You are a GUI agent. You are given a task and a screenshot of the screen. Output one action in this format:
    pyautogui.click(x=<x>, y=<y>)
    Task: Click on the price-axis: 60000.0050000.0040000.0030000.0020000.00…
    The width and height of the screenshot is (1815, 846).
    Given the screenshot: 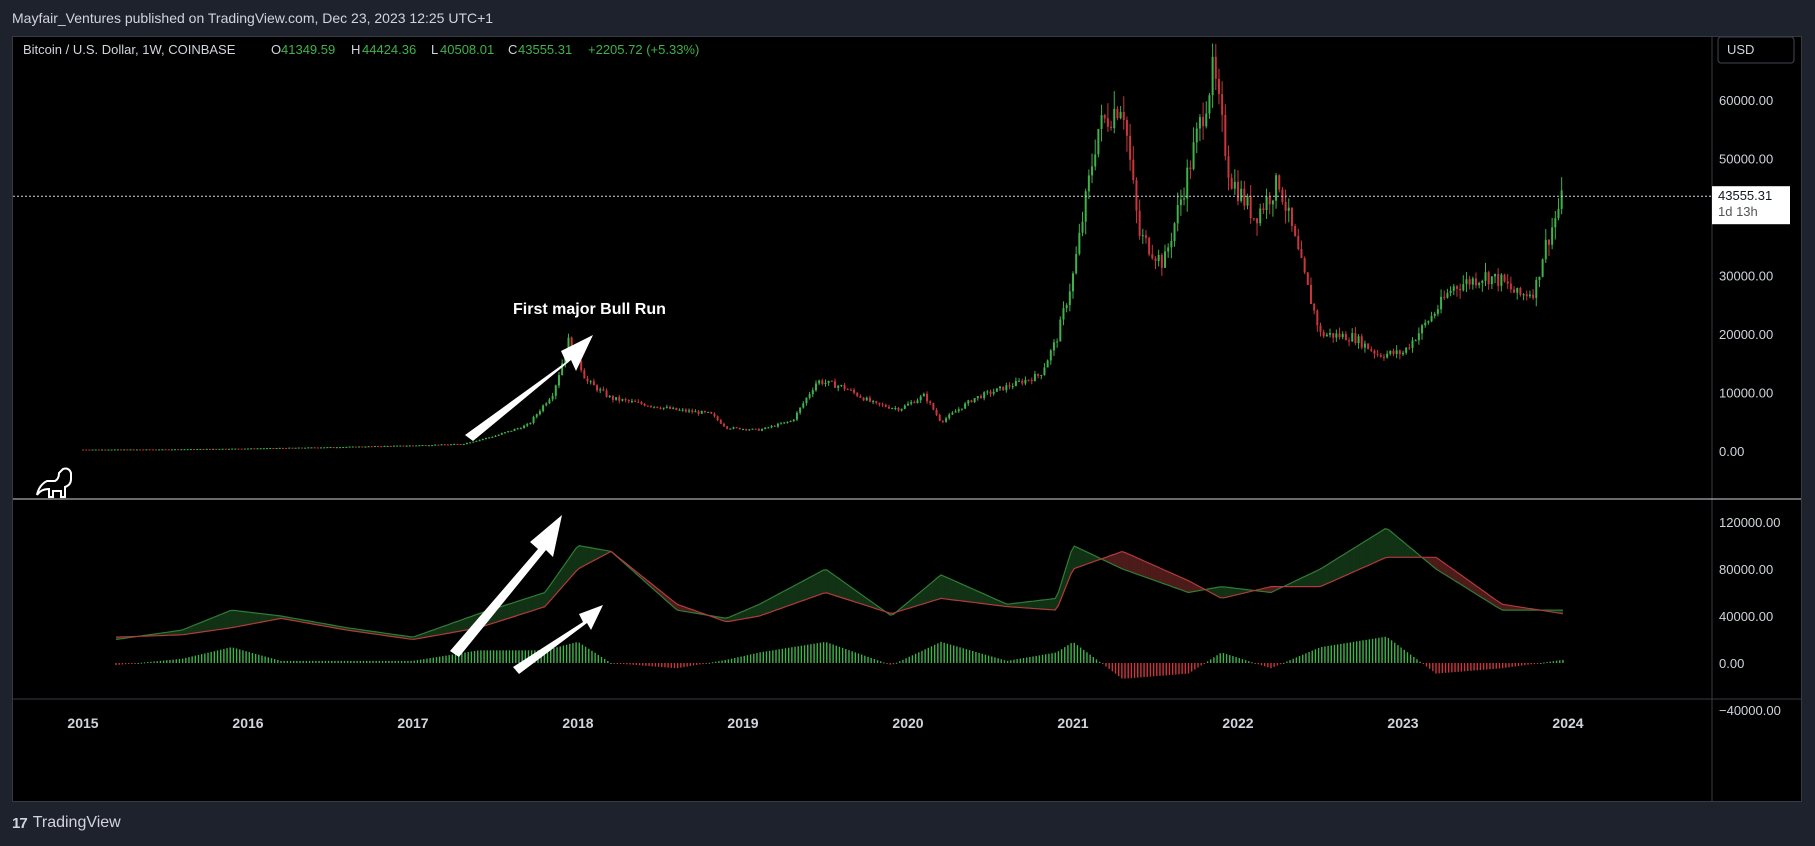 What is the action you would take?
    pyautogui.click(x=1746, y=276)
    